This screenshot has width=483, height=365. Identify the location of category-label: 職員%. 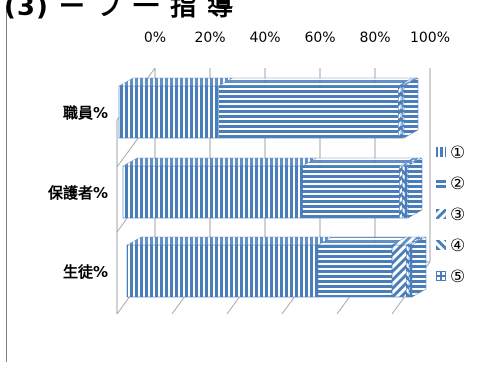
(85, 113).